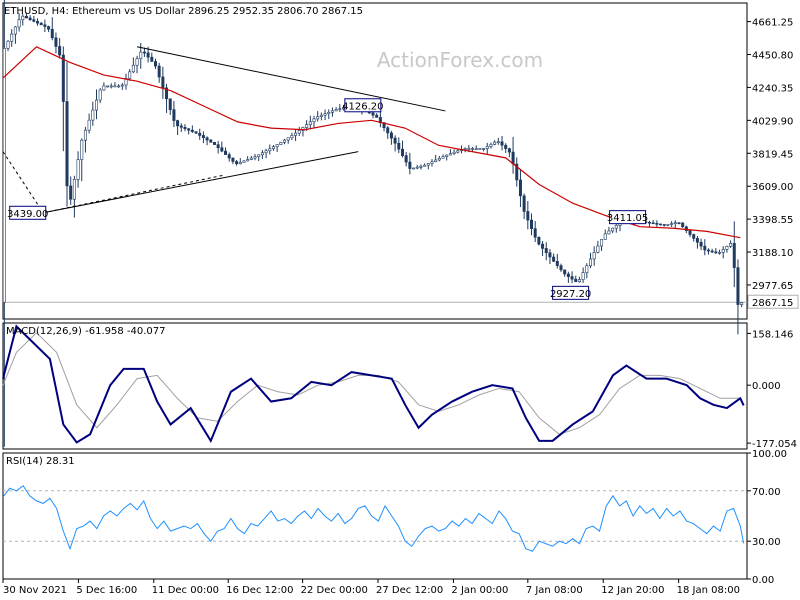  What do you see at coordinates (259, 590) in the screenshot?
I see `x-tick-label: 16 Dec 12:00` at bounding box center [259, 590].